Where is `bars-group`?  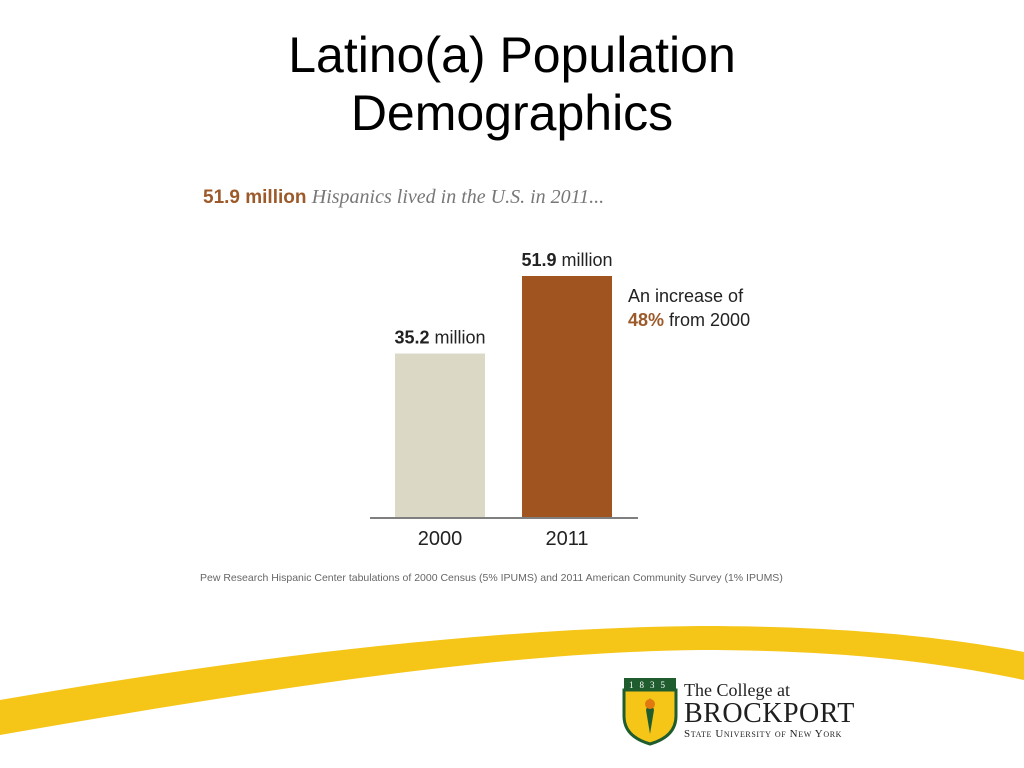
bars-group is located at coordinates (503, 396).